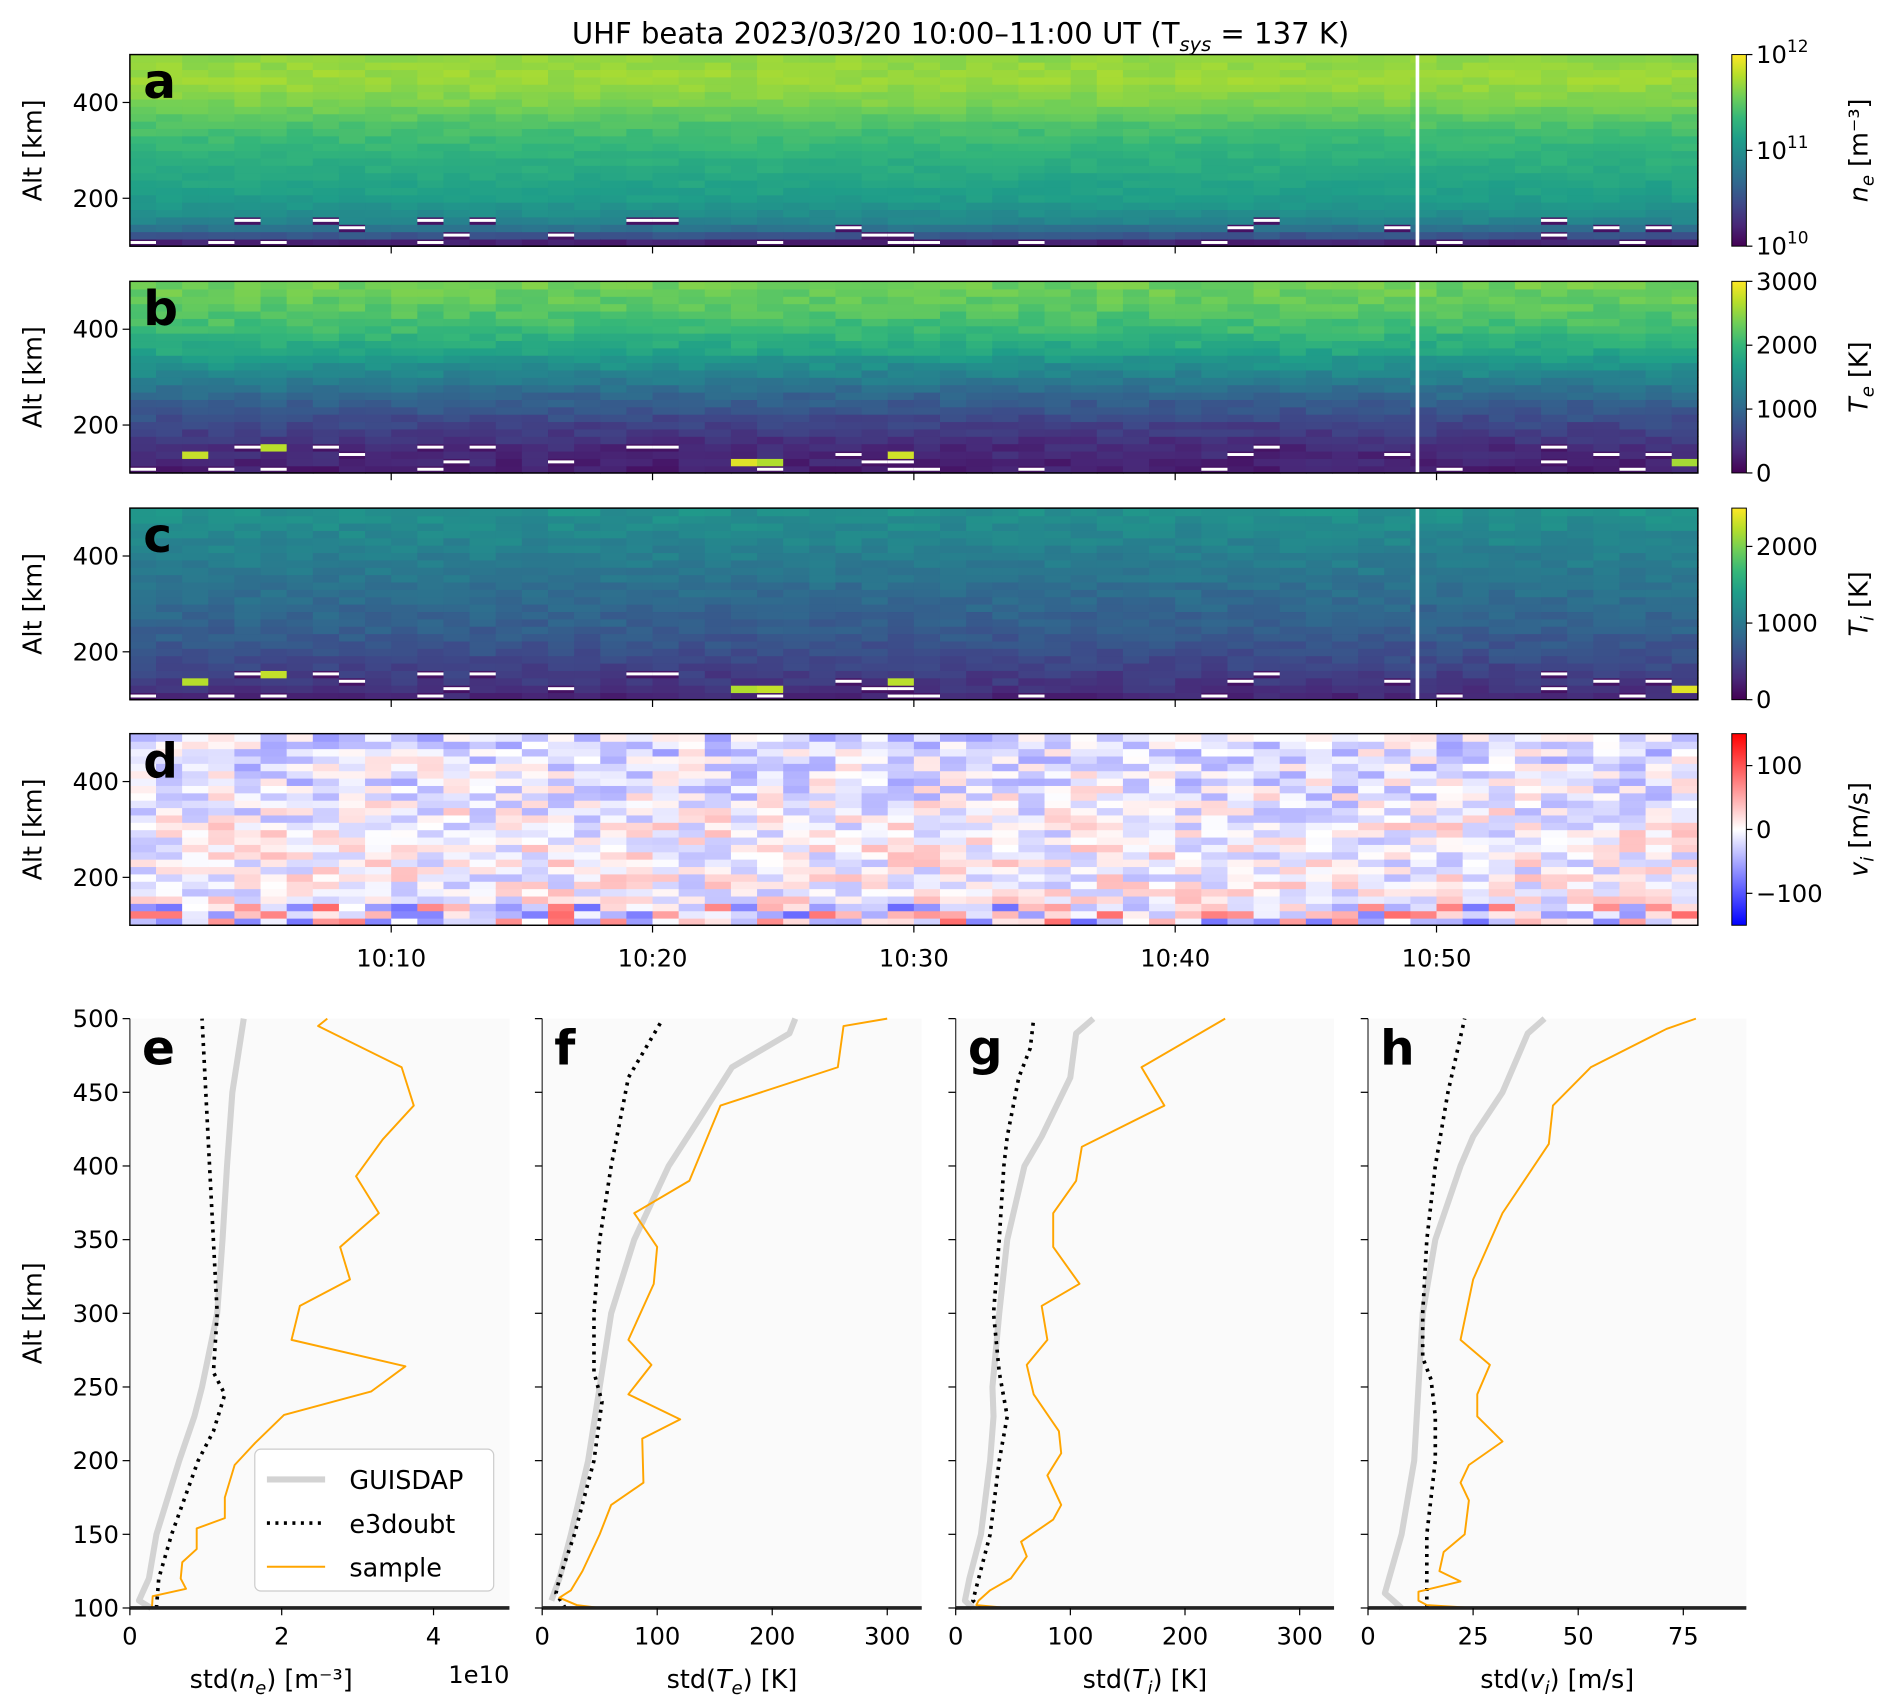 The image size is (1892, 1705). I want to click on data-gap-line, so click(1417, 604).